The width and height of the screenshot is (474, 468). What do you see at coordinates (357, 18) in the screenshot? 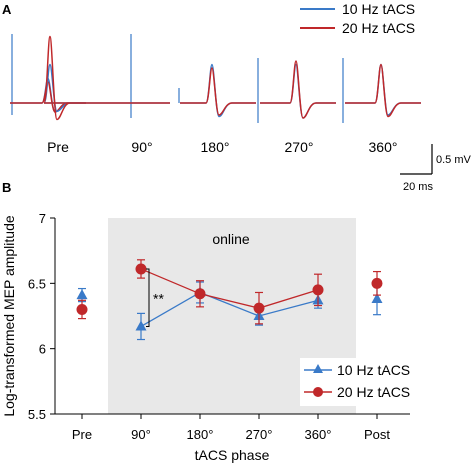
I see `panel-a-legend: 10 Hz tACS 20 Hz tACS` at bounding box center [357, 18].